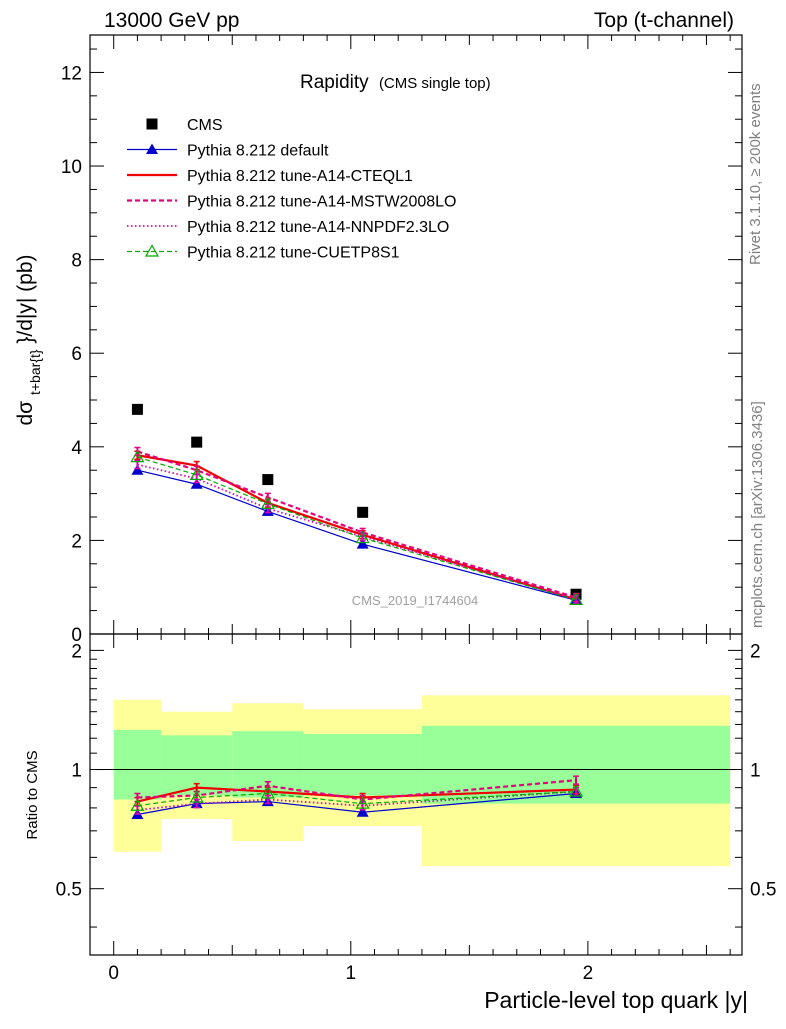 This screenshot has width=786, height=1029. What do you see at coordinates (25, 299) in the screenshot?
I see `main-ylabel-tail: }/d|y| (pb)` at bounding box center [25, 299].